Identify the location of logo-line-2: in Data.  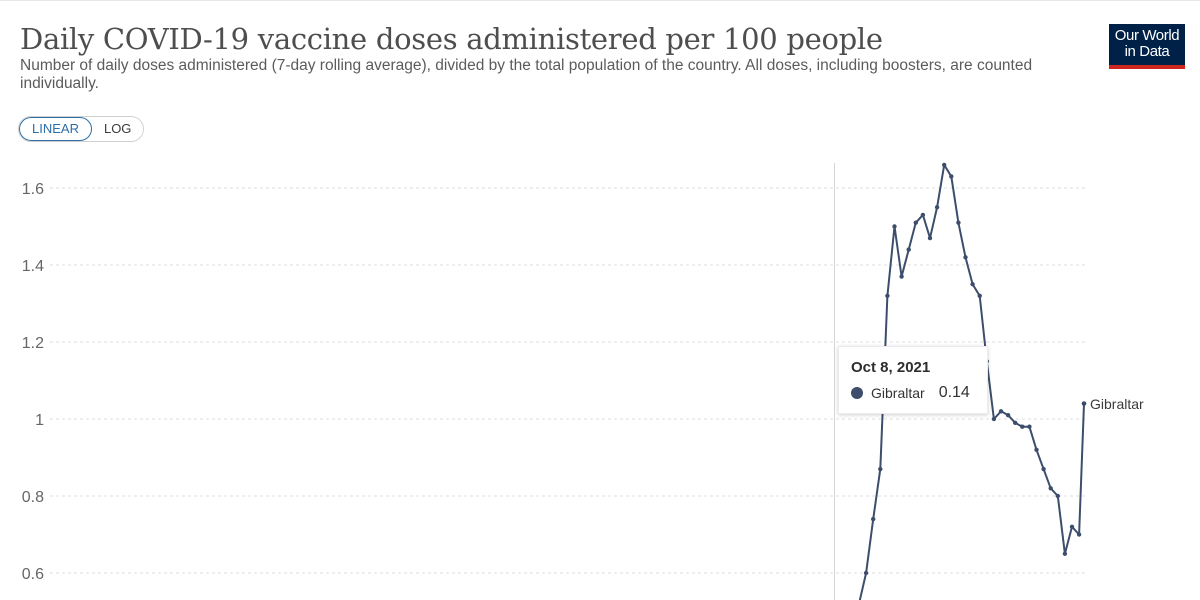
(1147, 51).